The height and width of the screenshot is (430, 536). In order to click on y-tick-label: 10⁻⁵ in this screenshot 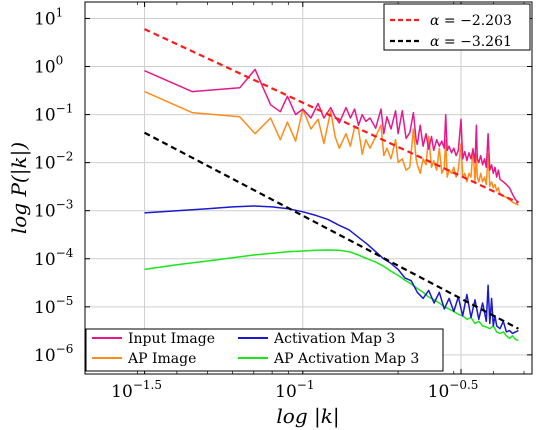, I will do `click(53, 306)`.